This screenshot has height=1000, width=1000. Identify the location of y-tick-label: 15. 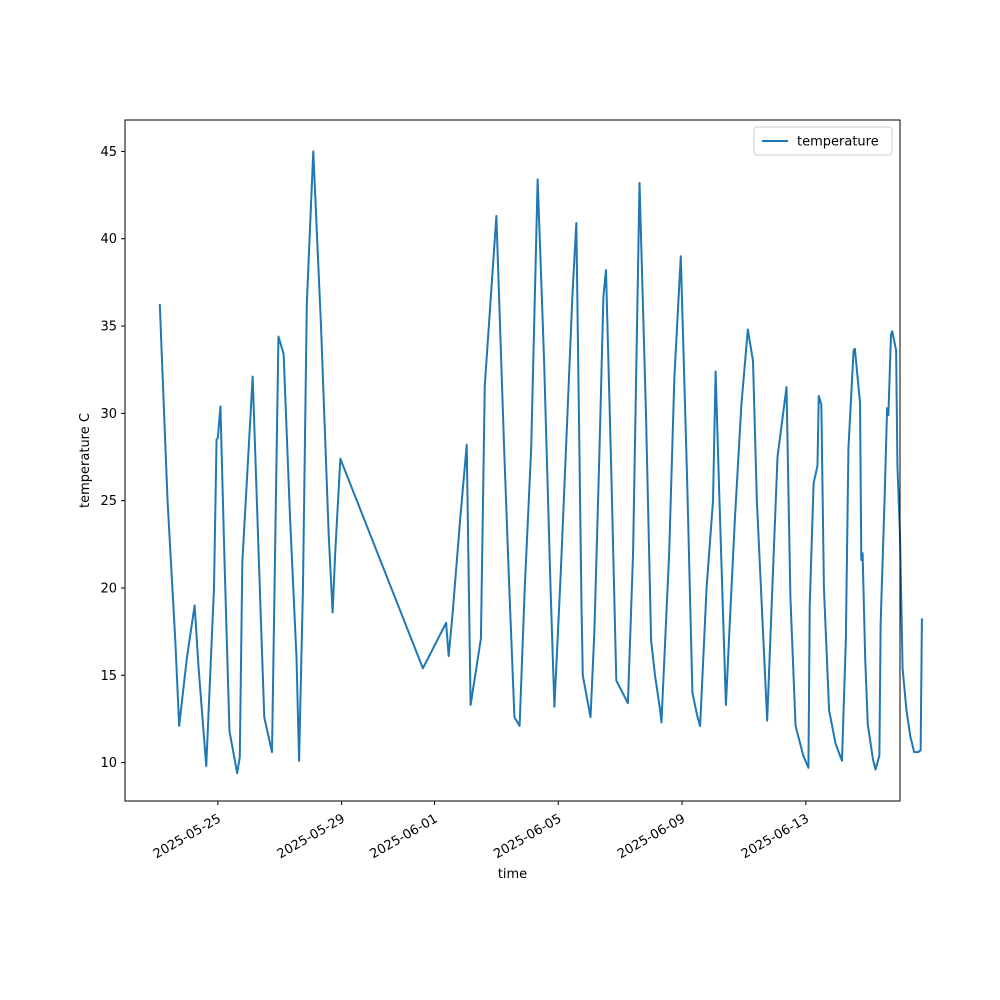
(108, 676).